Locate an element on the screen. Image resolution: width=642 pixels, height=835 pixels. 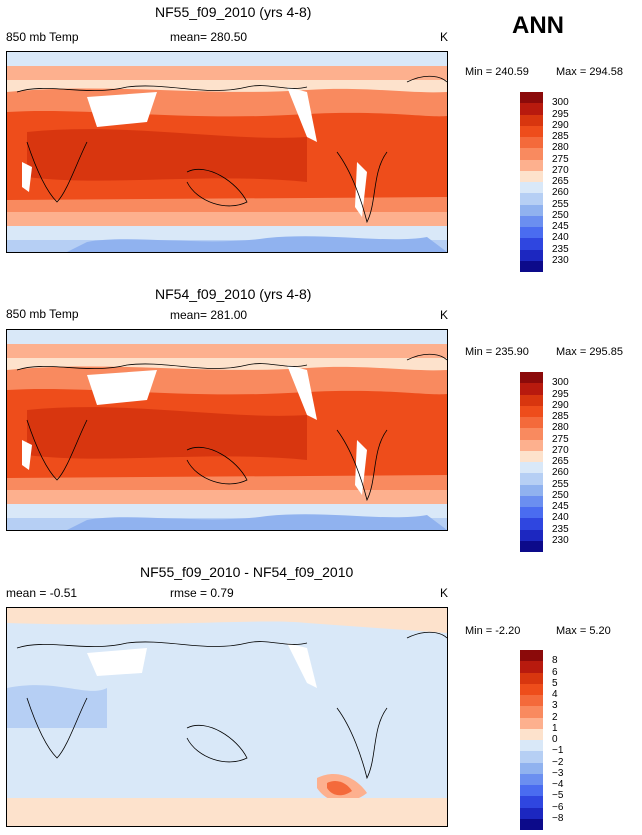
panel3-colorbar: 8 6 5 4 3 2 1 0 −1 −2 −3 −4 −5 −6 −8 is located at coordinates (541, 740).